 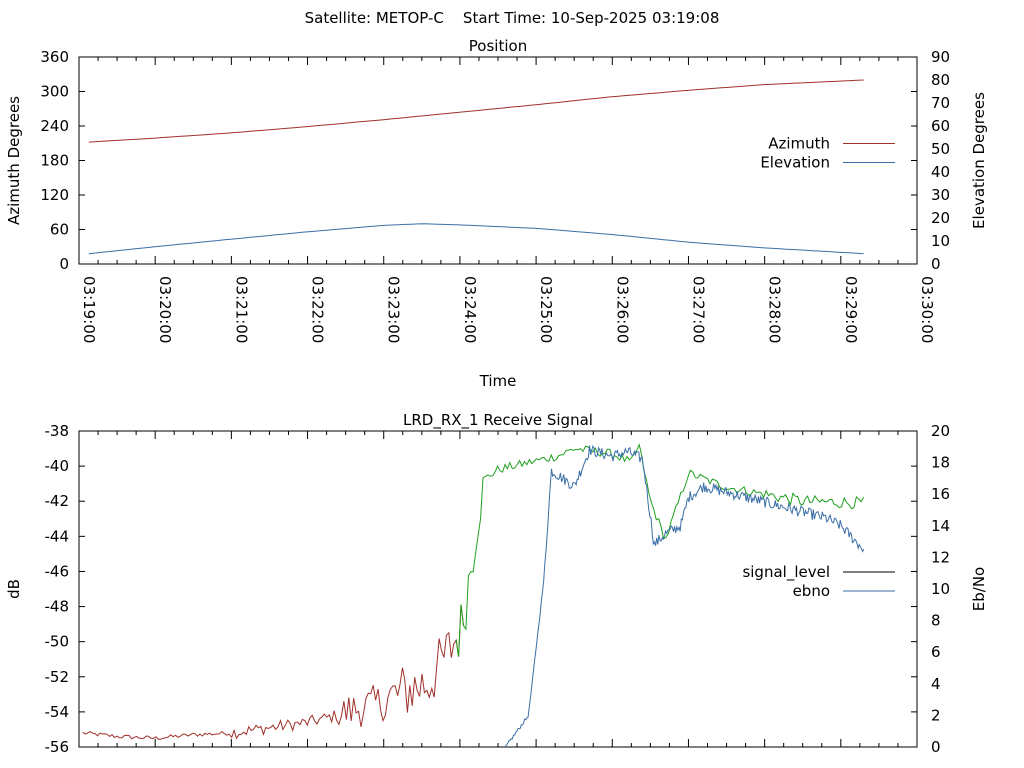 What do you see at coordinates (54, 161) in the screenshot?
I see `y-tick-label: 180` at bounding box center [54, 161].